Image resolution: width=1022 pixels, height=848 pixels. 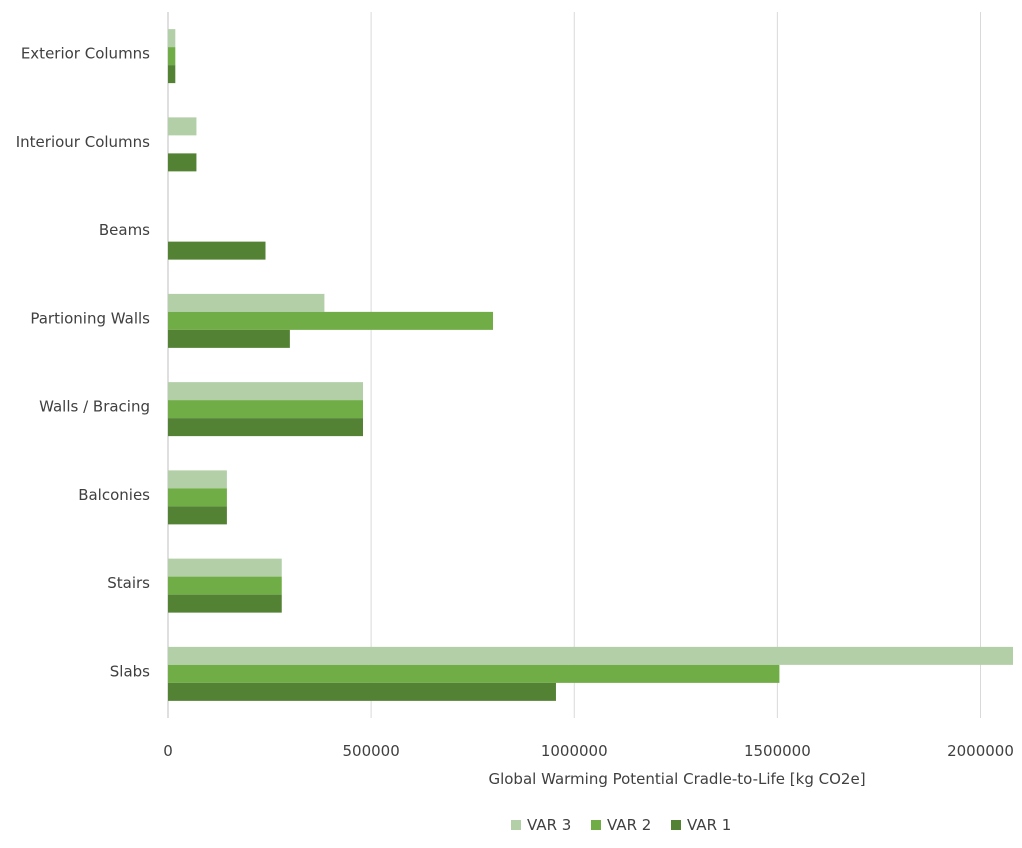 I want to click on legend: VAR 3 VAR 2 VAR 1, so click(x=621, y=825).